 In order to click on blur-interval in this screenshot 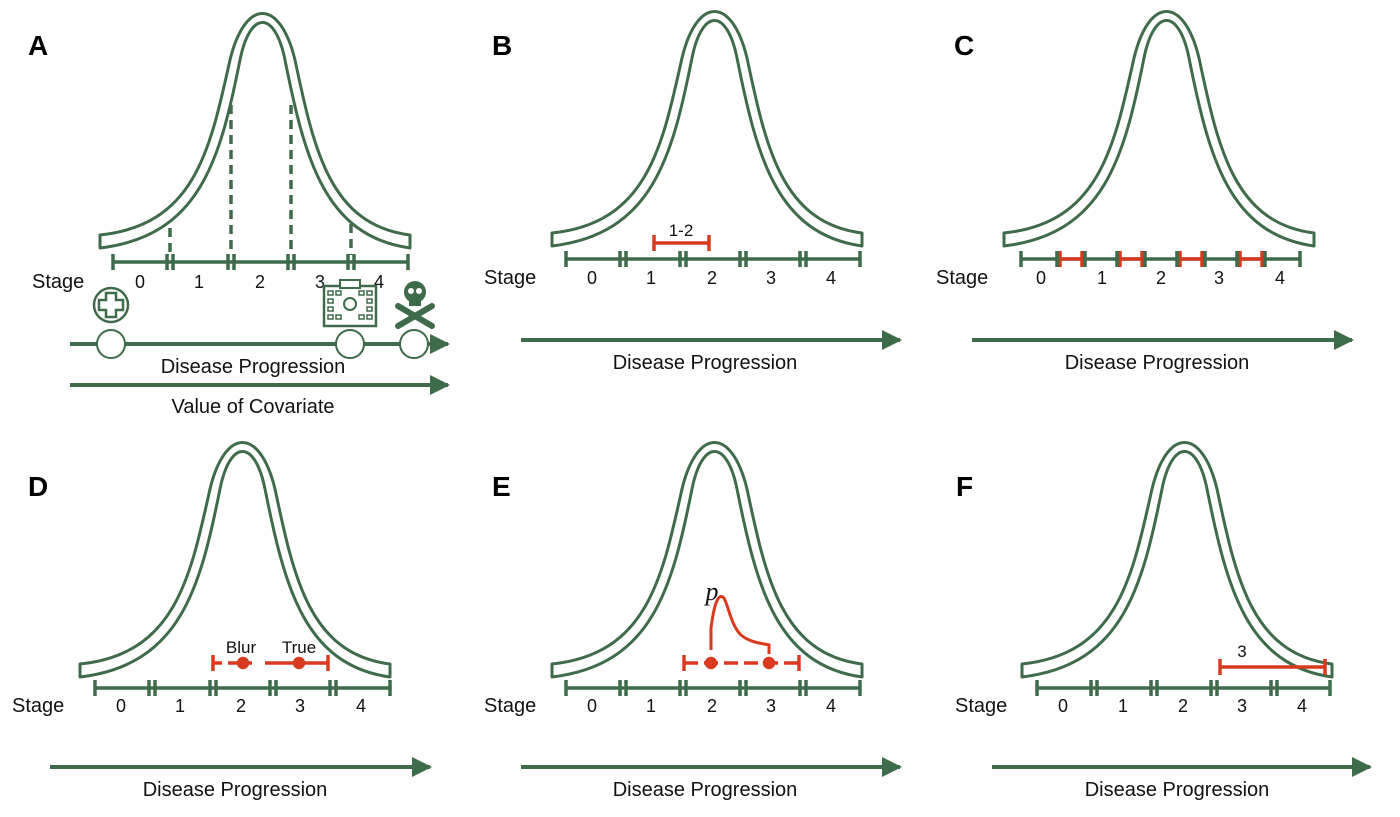, I will do `click(233, 663)`.